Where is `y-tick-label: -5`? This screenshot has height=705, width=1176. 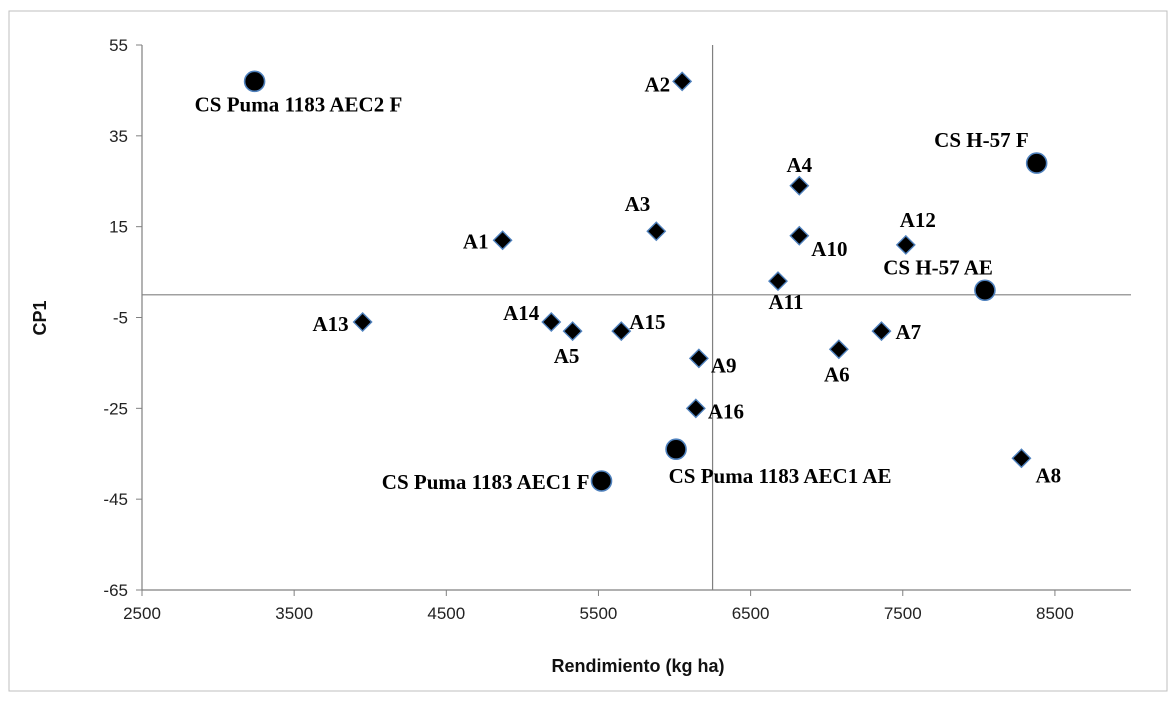
y-tick-label: -5 is located at coordinates (120, 318).